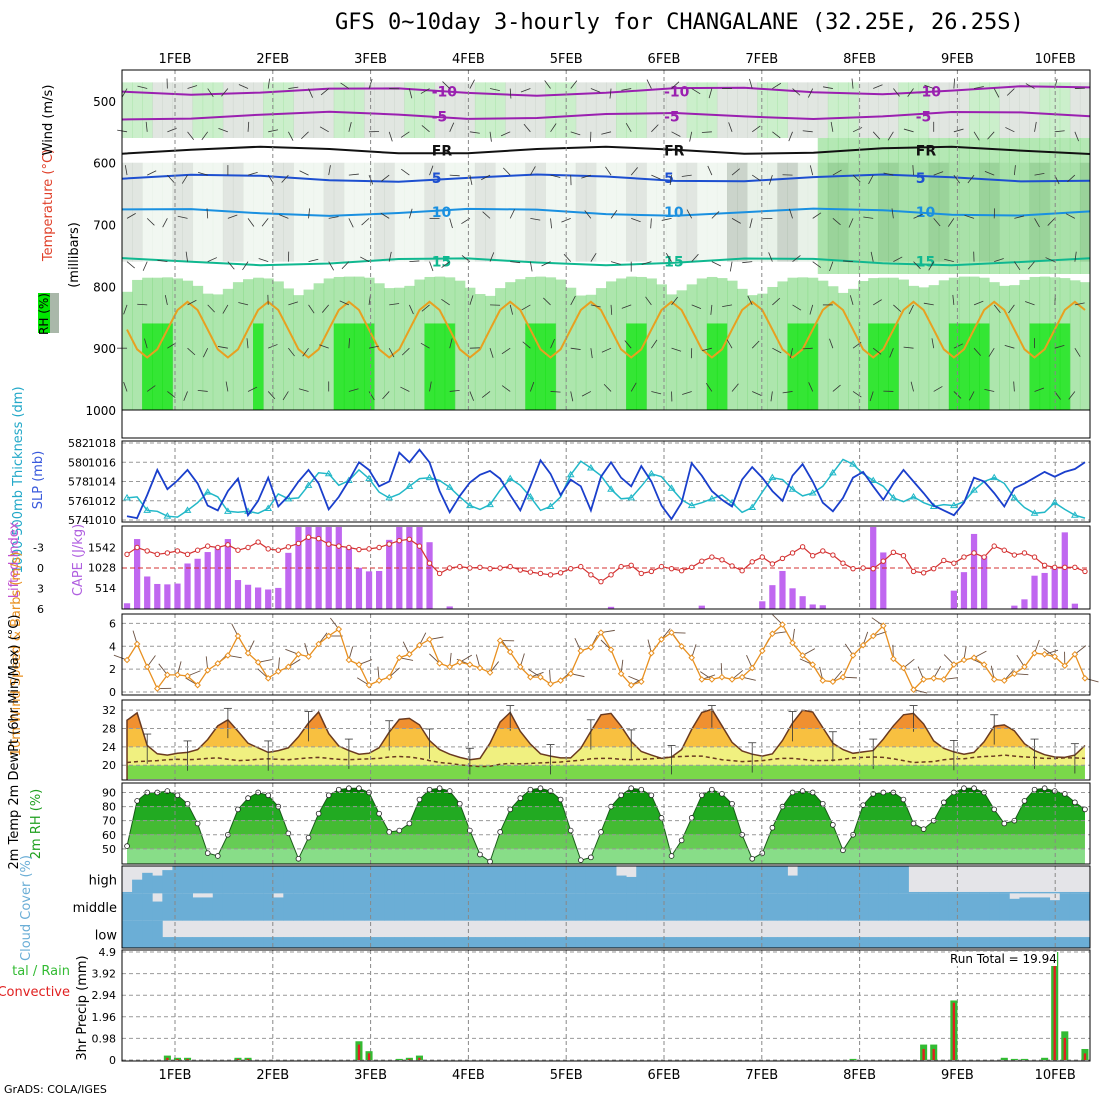 The width and height of the screenshot is (1100, 1100). Describe the element at coordinates (677, 93) in the screenshot. I see `isotherm-label: -10` at that location.